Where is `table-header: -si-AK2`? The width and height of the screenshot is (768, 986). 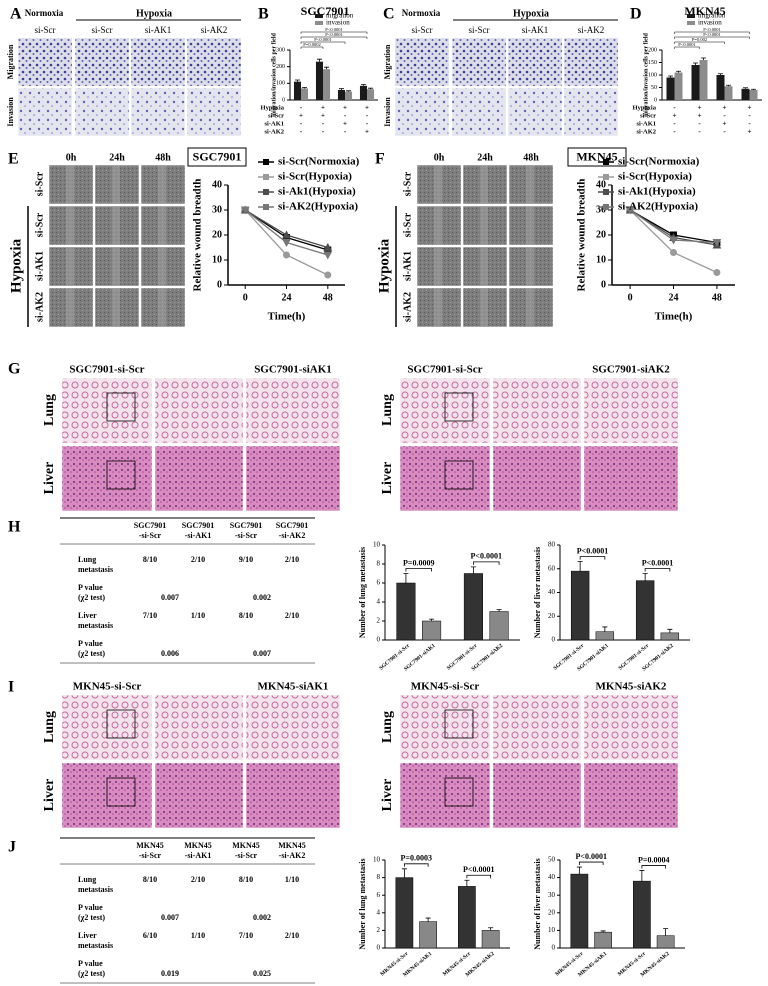
table-header: -si-AK2 is located at coordinates (292, 855).